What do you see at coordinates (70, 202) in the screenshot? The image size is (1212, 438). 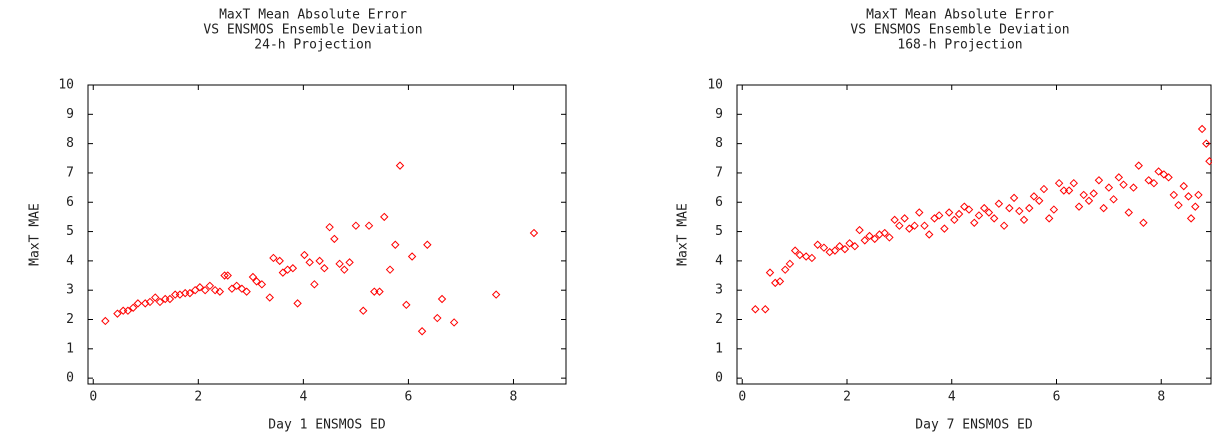 I see `y-tick-label: 6` at bounding box center [70, 202].